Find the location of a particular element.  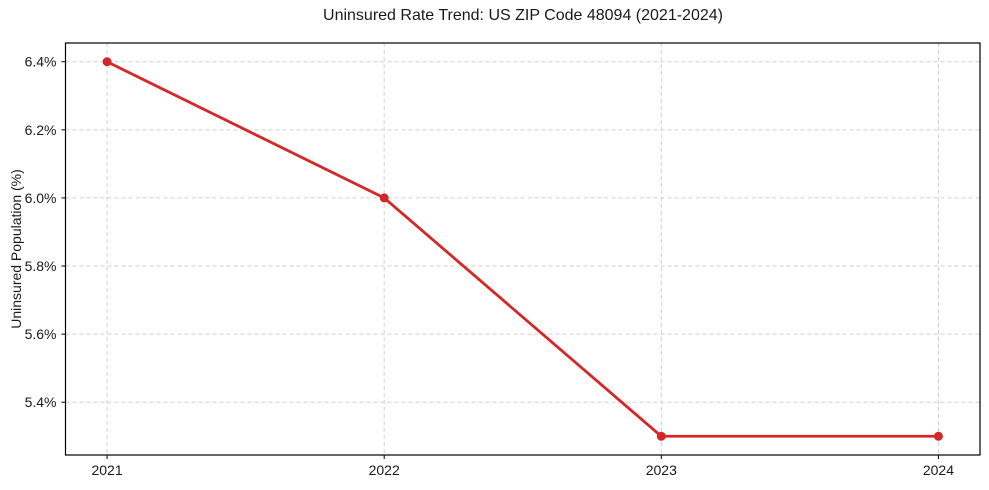

y-tick-label: 6.4% is located at coordinates (41, 62).